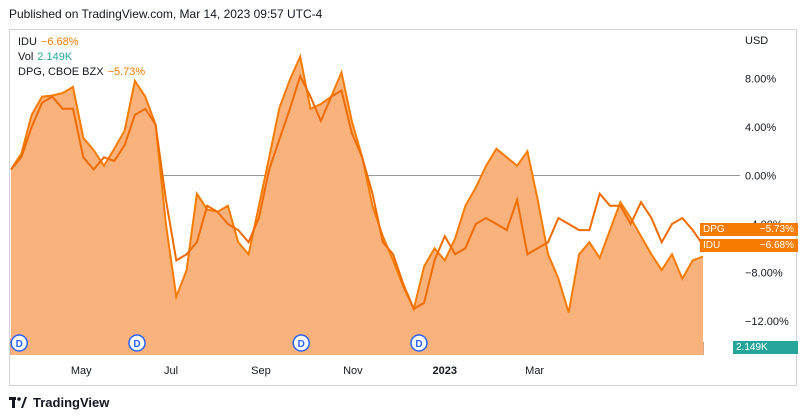 This screenshot has height=419, width=806. Describe the element at coordinates (26, 57) in the screenshot. I see `legend-vol-label: Vol` at that location.